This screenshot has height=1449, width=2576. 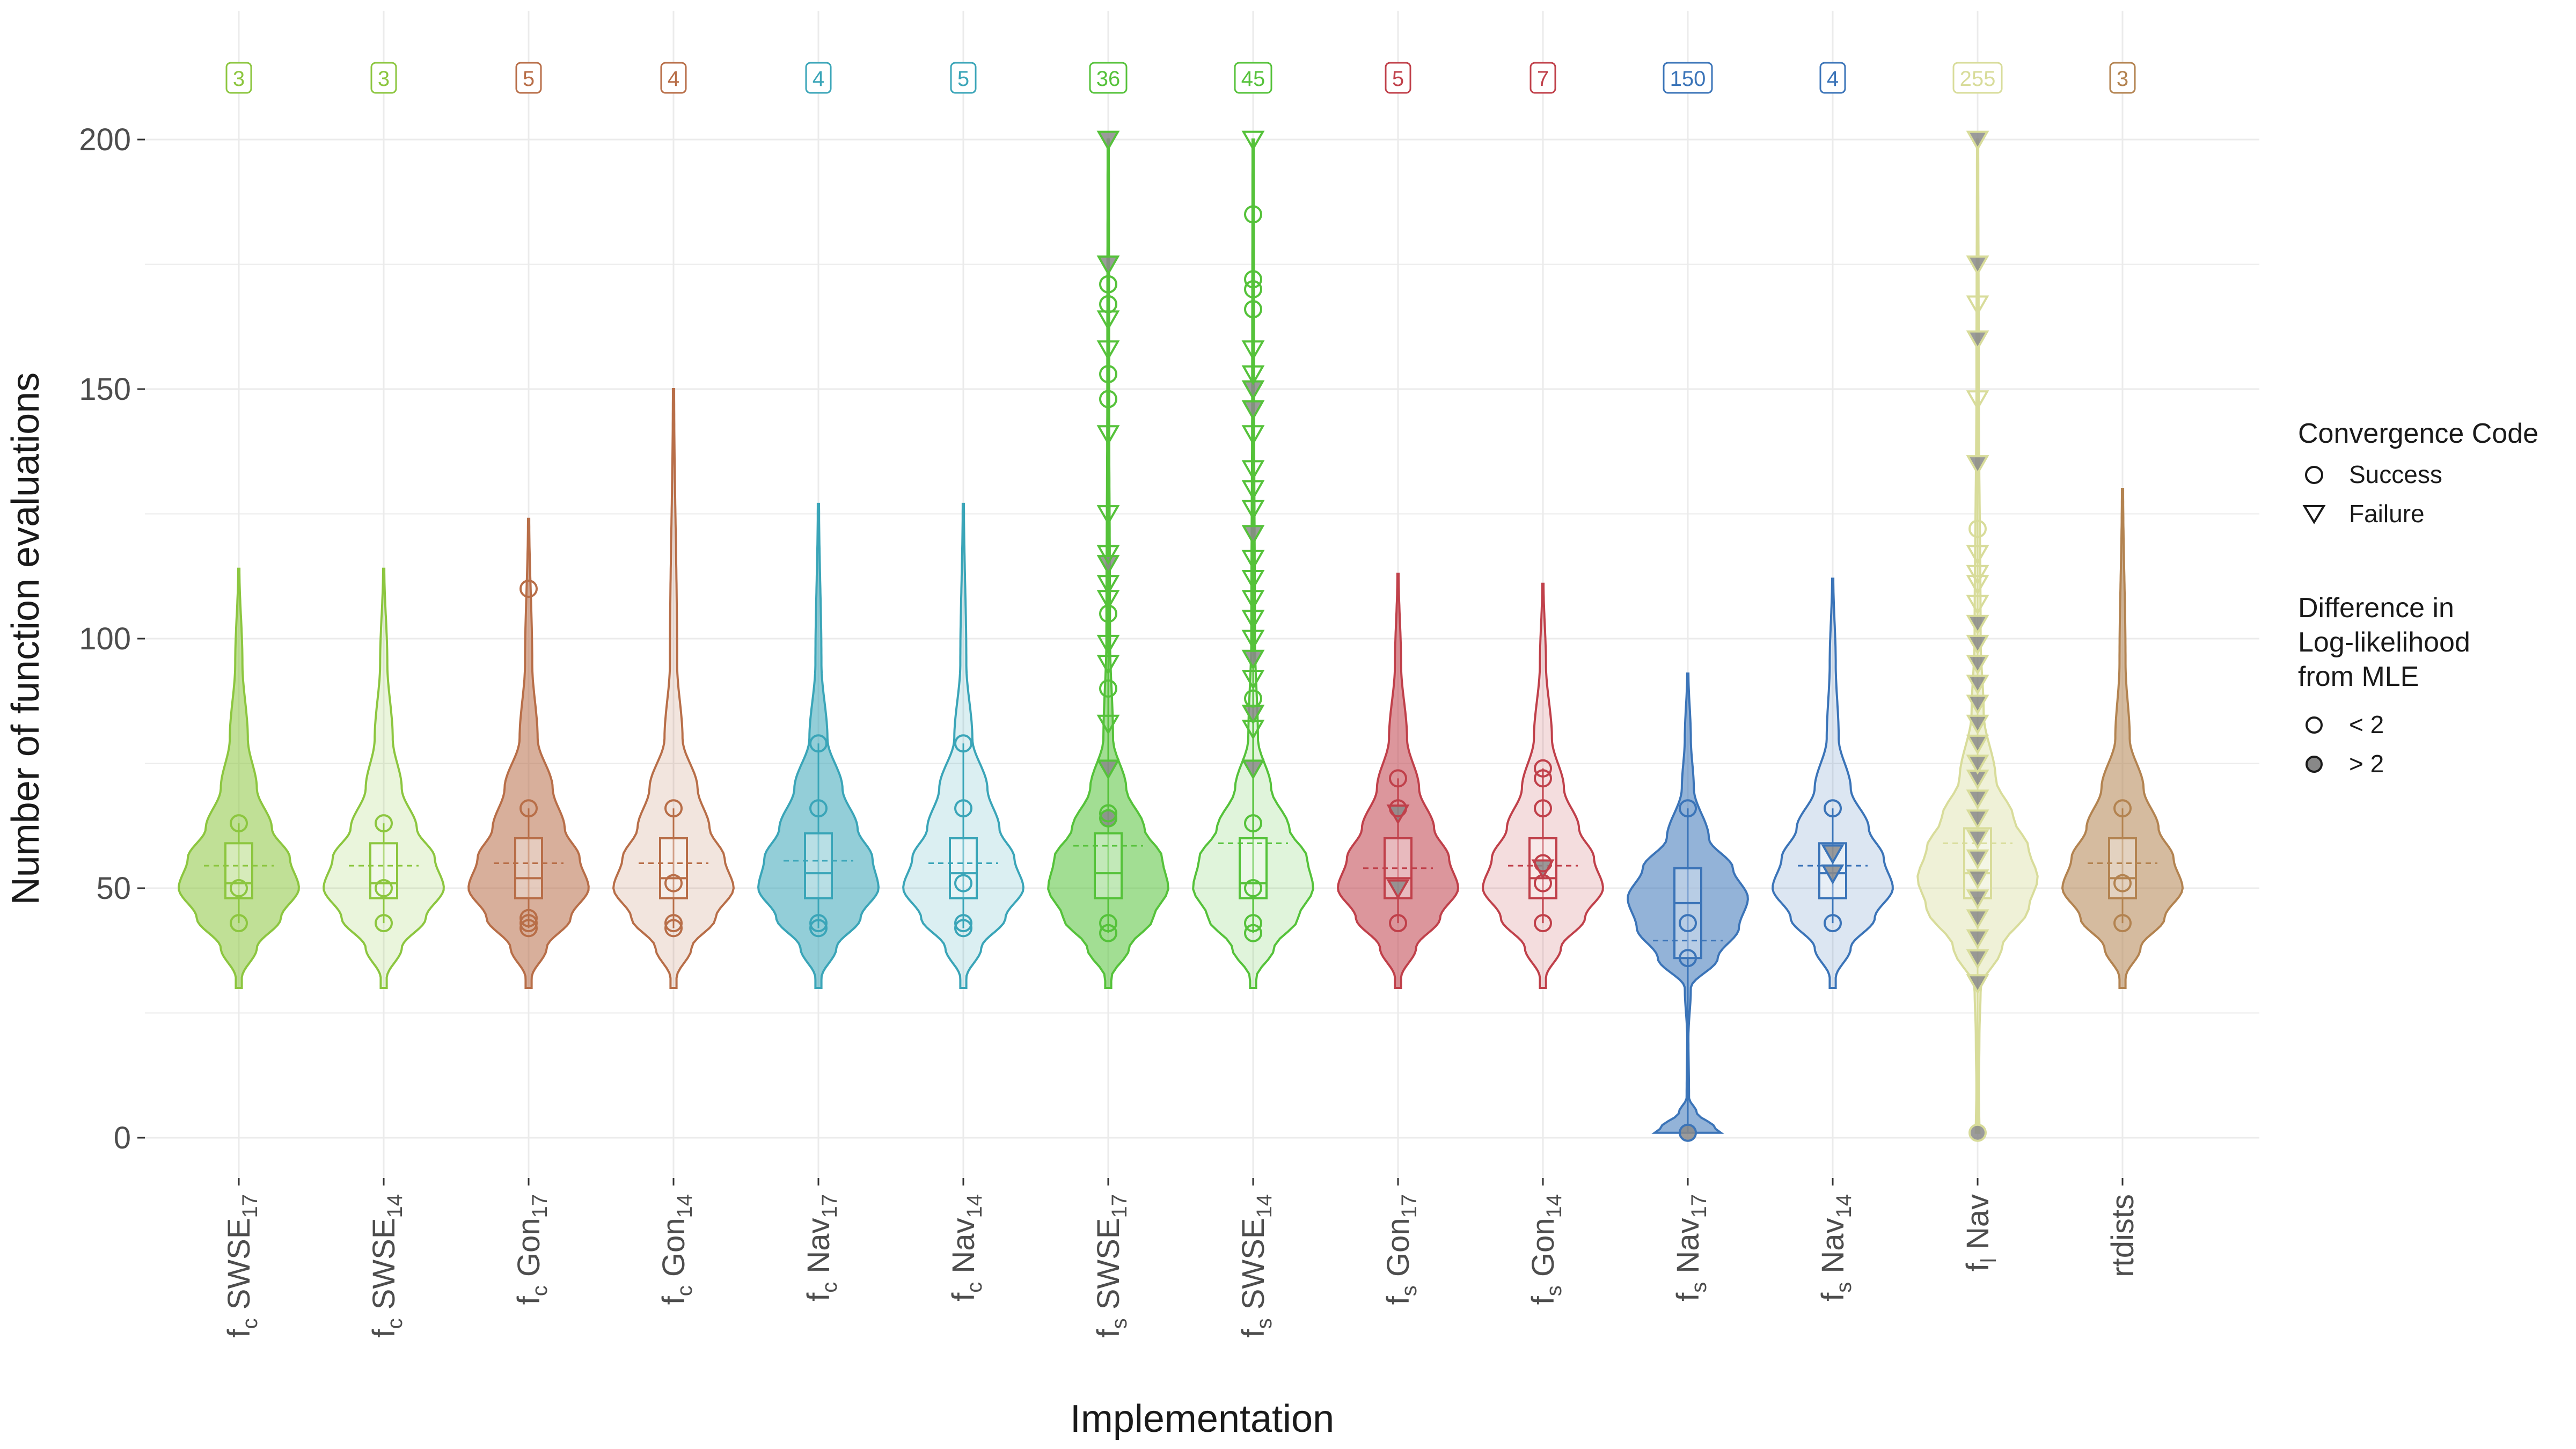 I want to click on count-label: 7, so click(x=1542, y=78).